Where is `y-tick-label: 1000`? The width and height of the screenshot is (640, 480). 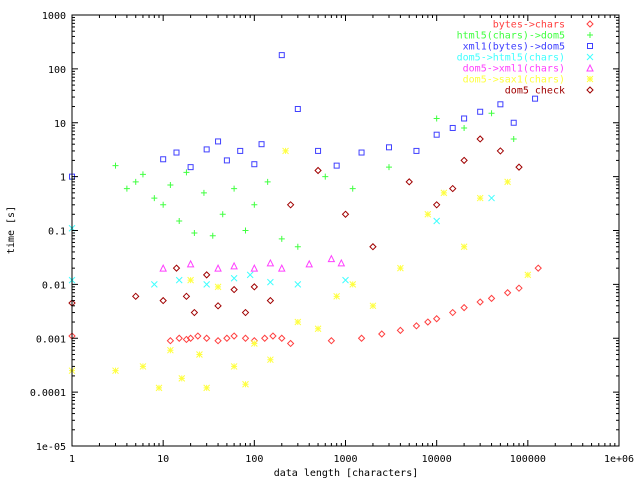
y-tick-label: 1000 is located at coordinates (54, 16).